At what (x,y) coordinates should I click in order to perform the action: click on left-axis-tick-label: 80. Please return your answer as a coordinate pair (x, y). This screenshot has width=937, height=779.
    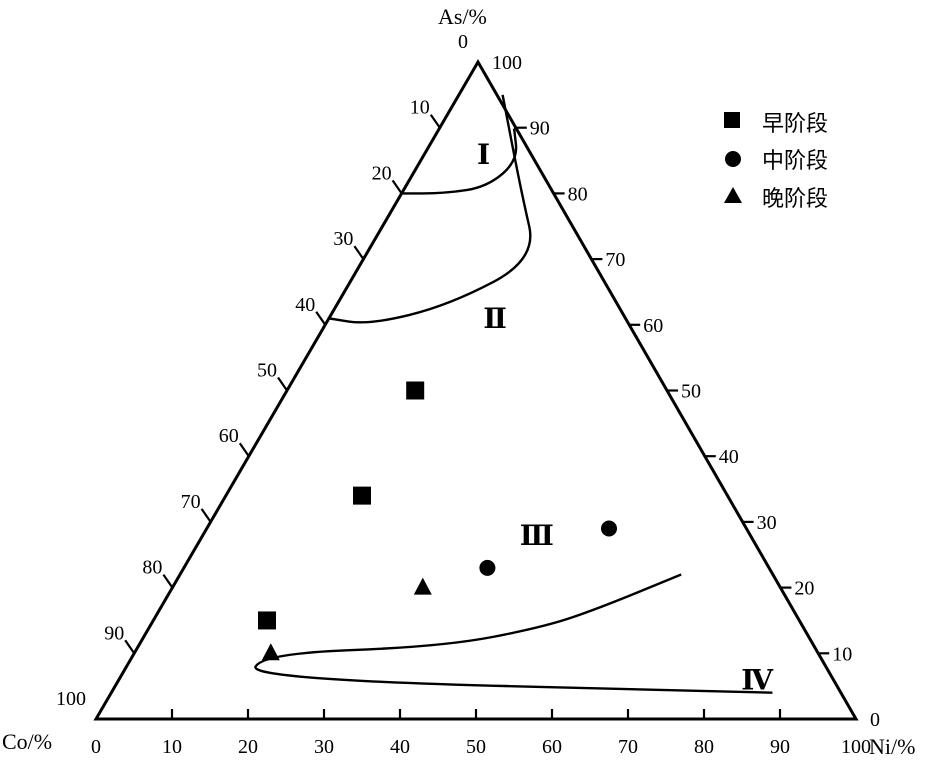
    Looking at the image, I should click on (152, 568).